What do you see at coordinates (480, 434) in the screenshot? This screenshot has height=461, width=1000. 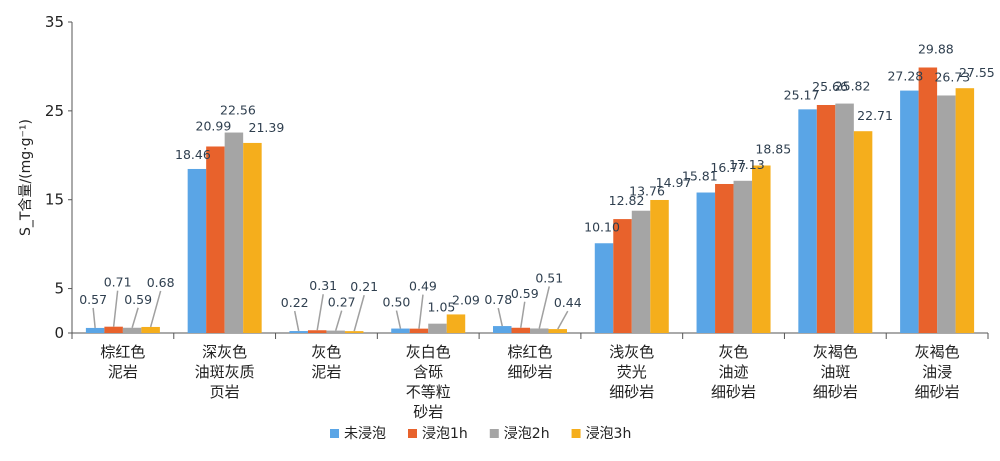 I see `legend: 未浸泡 浸泡1h 浸泡2h 浸泡3h` at bounding box center [480, 434].